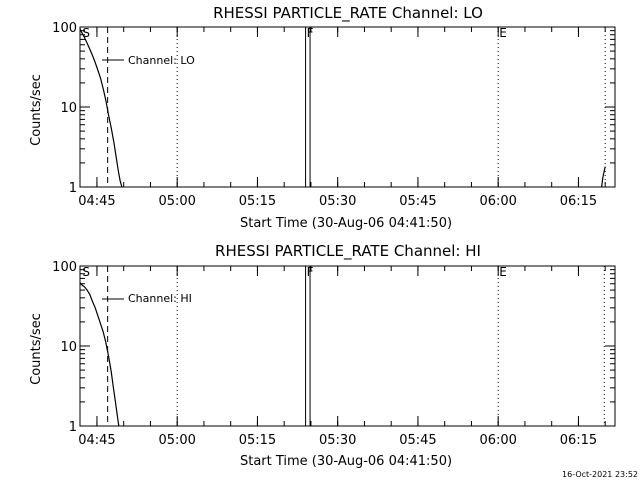 Image resolution: width=640 pixels, height=480 pixels. Describe the element at coordinates (348, 13) in the screenshot. I see `chart-title: RHESSI PARTICLE_RATE Channel: LO` at that location.